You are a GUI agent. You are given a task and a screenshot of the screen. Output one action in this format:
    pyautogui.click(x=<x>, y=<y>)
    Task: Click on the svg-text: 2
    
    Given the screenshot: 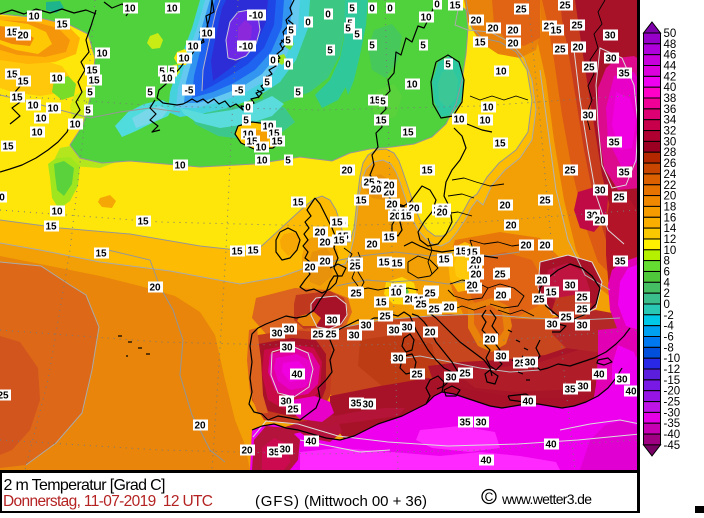 What is the action you would take?
    pyautogui.click(x=667, y=294)
    